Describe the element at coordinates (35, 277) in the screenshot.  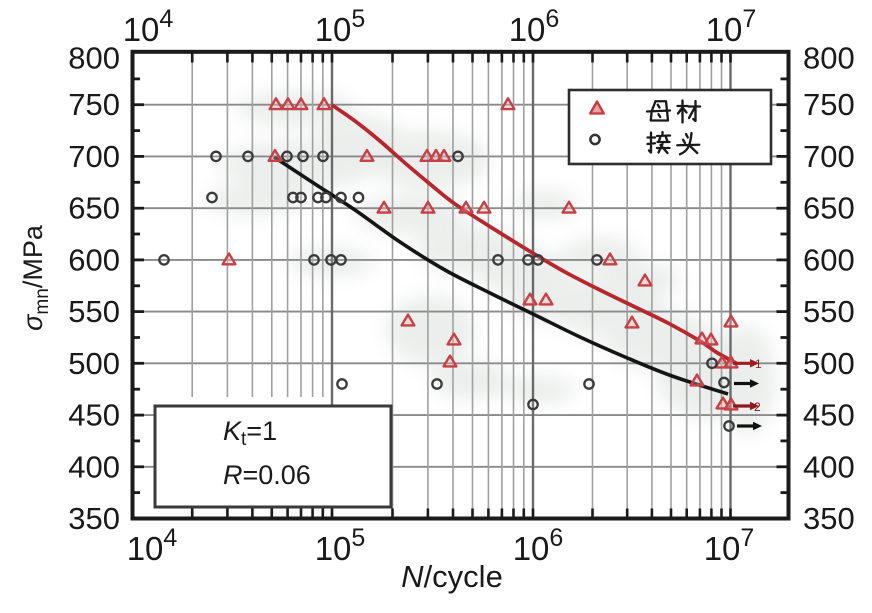
I see `svg-text: σmn/MPa` at that location.